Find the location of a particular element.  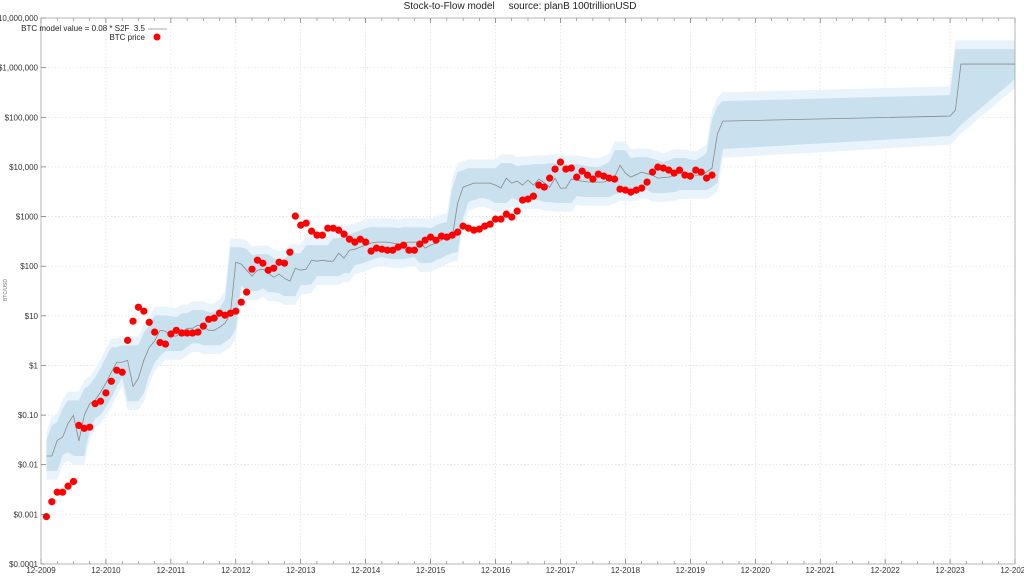

y-tick-label: $0.10 is located at coordinates (28, 415).